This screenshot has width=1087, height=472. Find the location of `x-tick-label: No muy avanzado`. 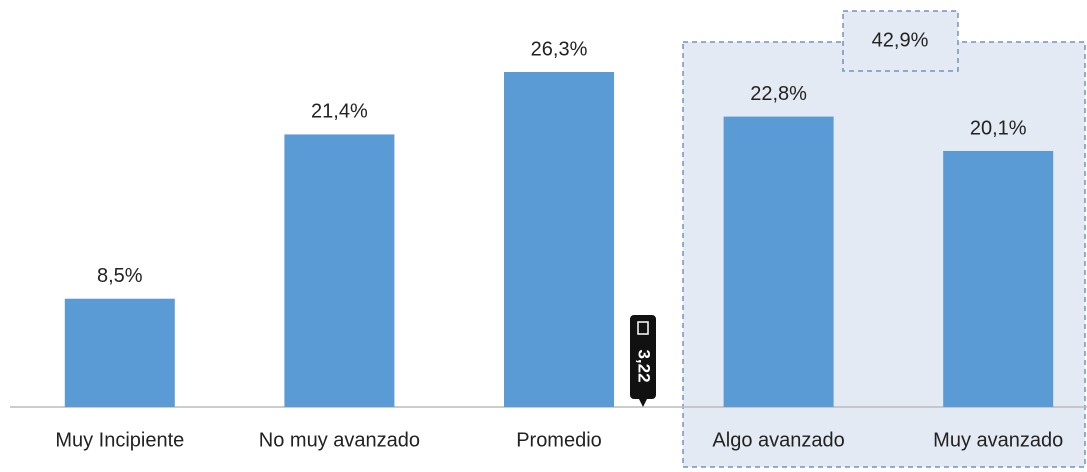

x-tick-label: No muy avanzado is located at coordinates (339, 440).